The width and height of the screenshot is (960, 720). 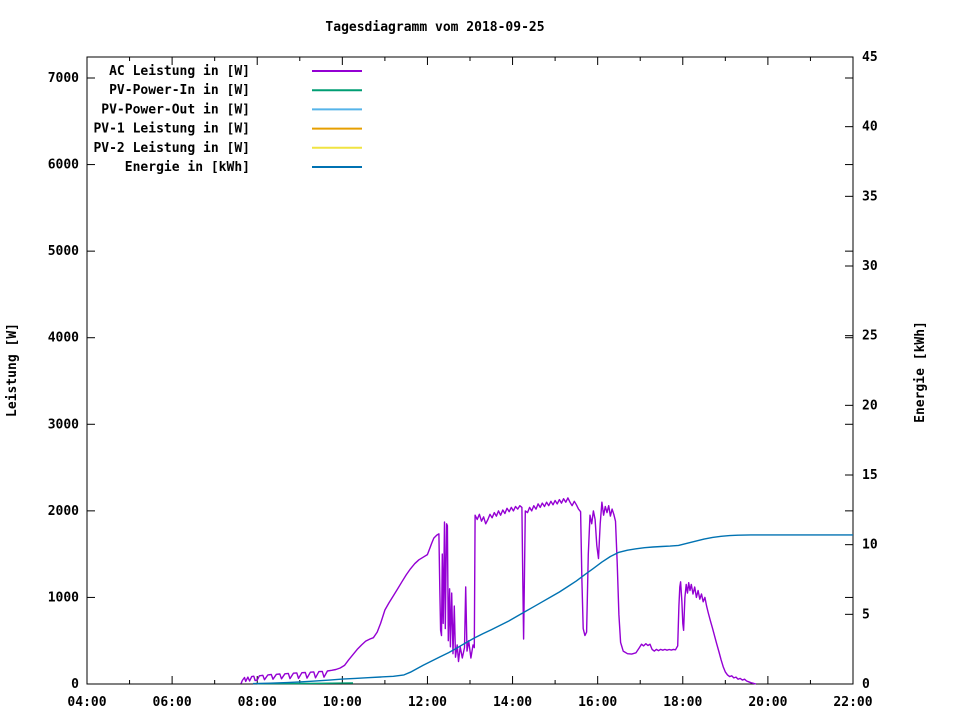 I want to click on y2-tick-label: 5, so click(x=866, y=614).